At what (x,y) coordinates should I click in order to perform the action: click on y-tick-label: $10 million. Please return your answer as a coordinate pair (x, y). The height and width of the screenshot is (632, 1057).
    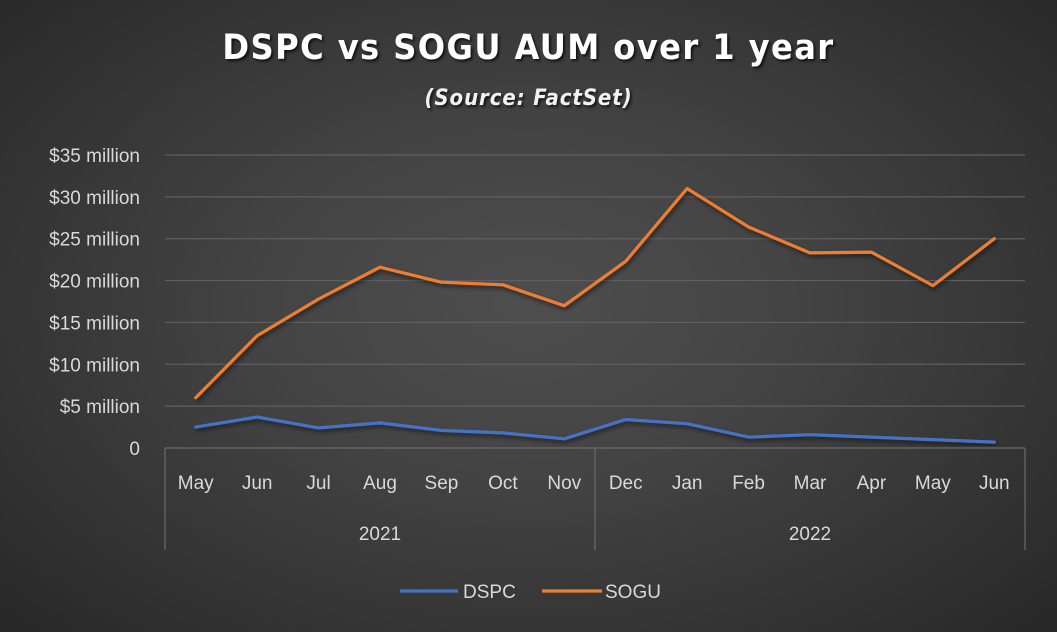
    Looking at the image, I should click on (94, 365).